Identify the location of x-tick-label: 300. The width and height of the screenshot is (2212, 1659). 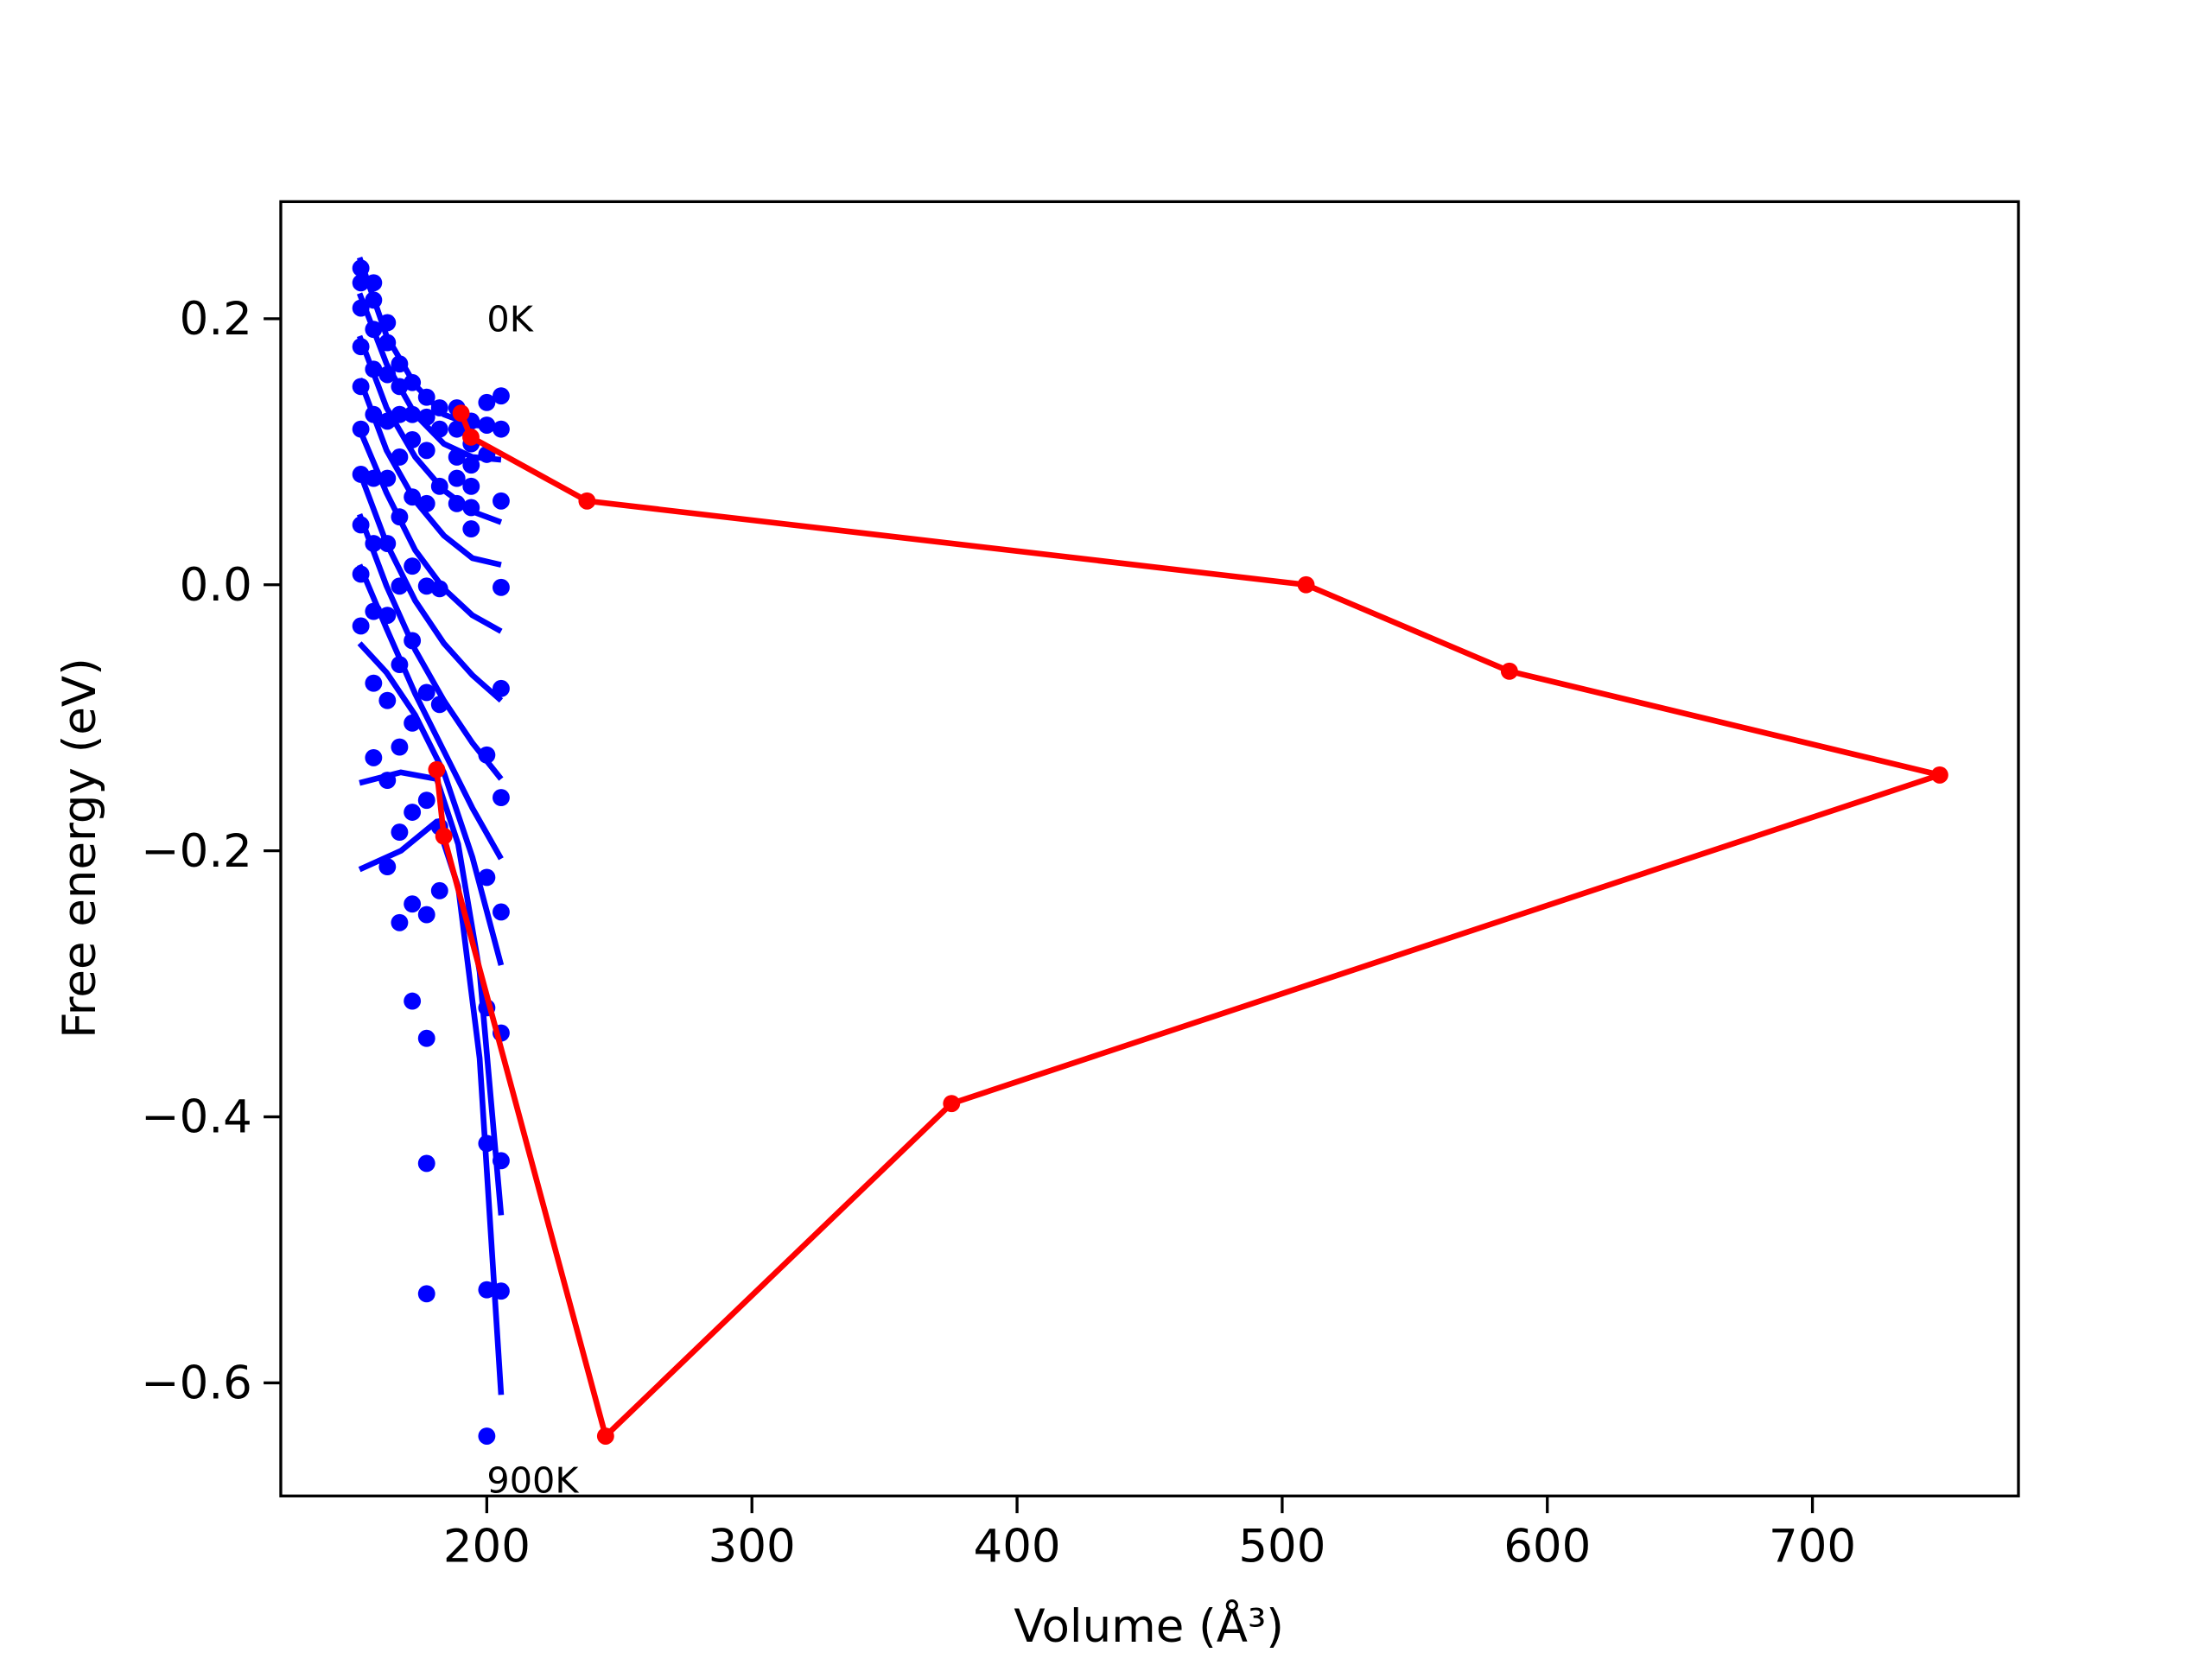
(752, 1546).